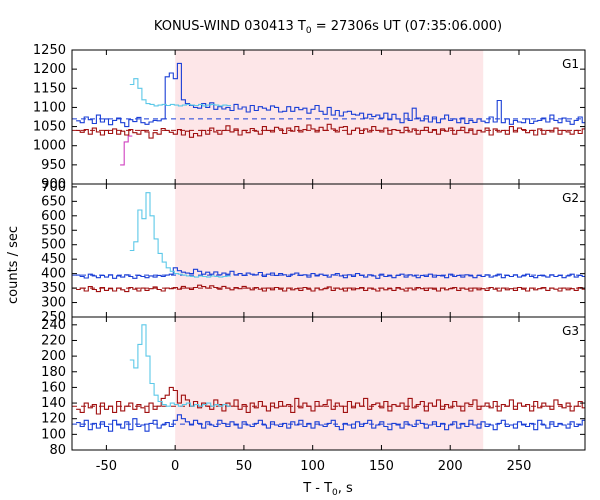 This screenshot has height=500, width=600. What do you see at coordinates (49, 88) in the screenshot?
I see `y-tick-label: 1150` at bounding box center [49, 88].